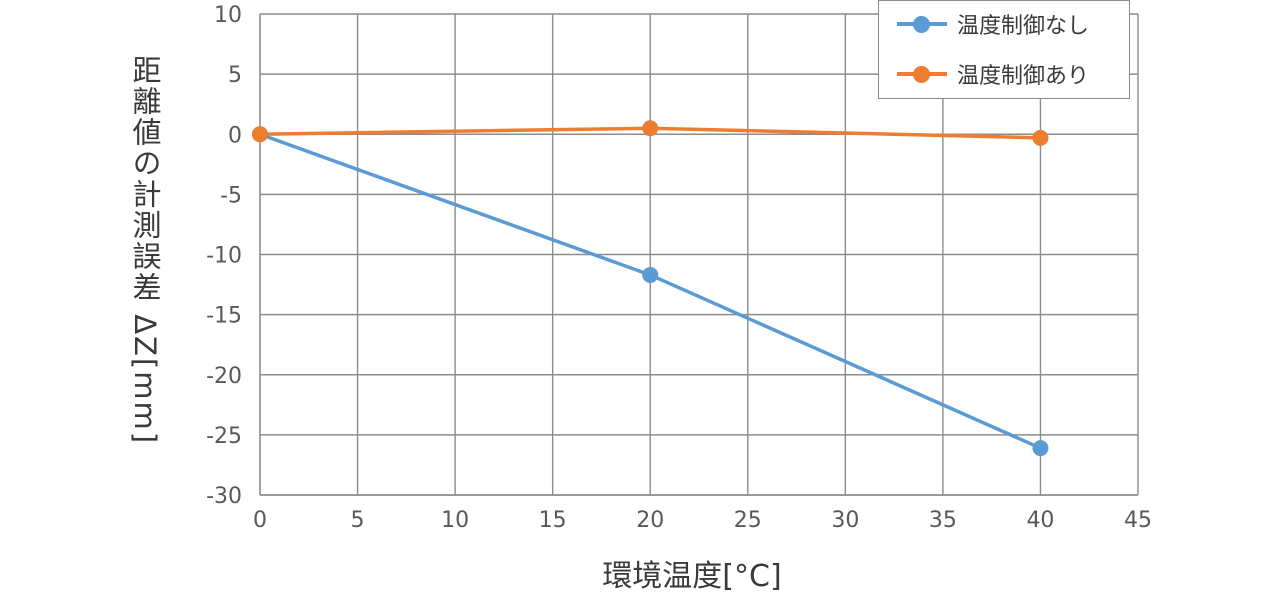 The height and width of the screenshot is (596, 1284). Describe the element at coordinates (260, 520) in the screenshot. I see `x-tick-label: 0` at that location.